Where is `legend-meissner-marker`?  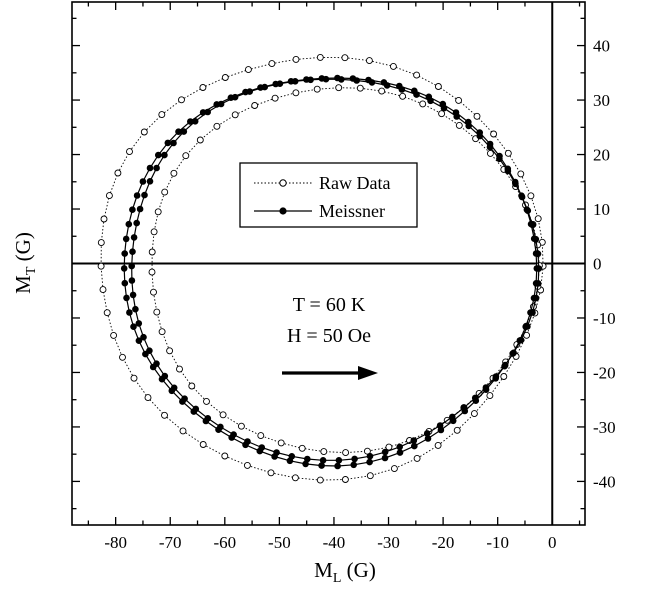 legend-meissner-marker is located at coordinates (283, 211).